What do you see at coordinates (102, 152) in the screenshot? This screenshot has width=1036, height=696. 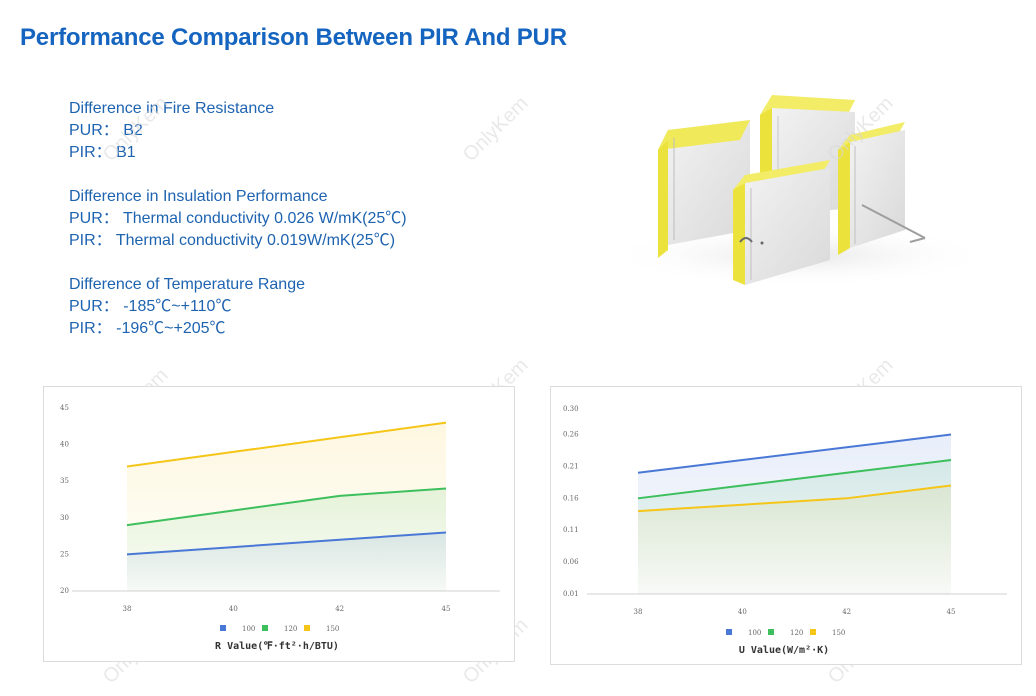 I see `spec-pir: PIR： B1` at bounding box center [102, 152].